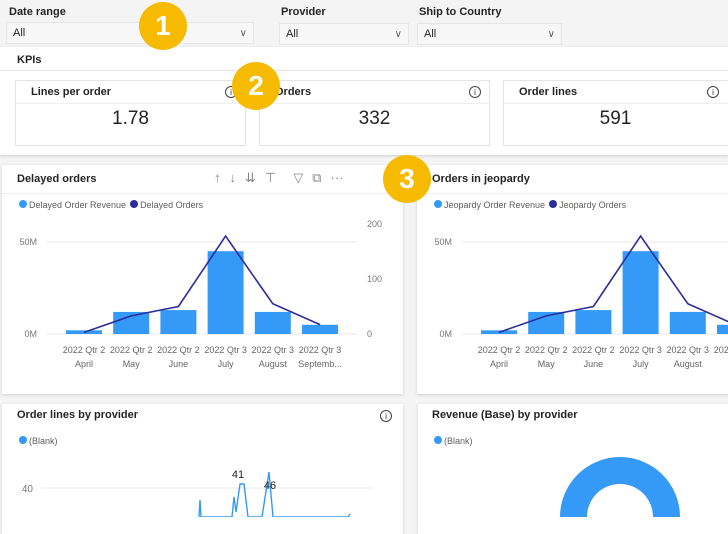  I want to click on kpi-card-order-lines: Order lines i 591, so click(615, 113).